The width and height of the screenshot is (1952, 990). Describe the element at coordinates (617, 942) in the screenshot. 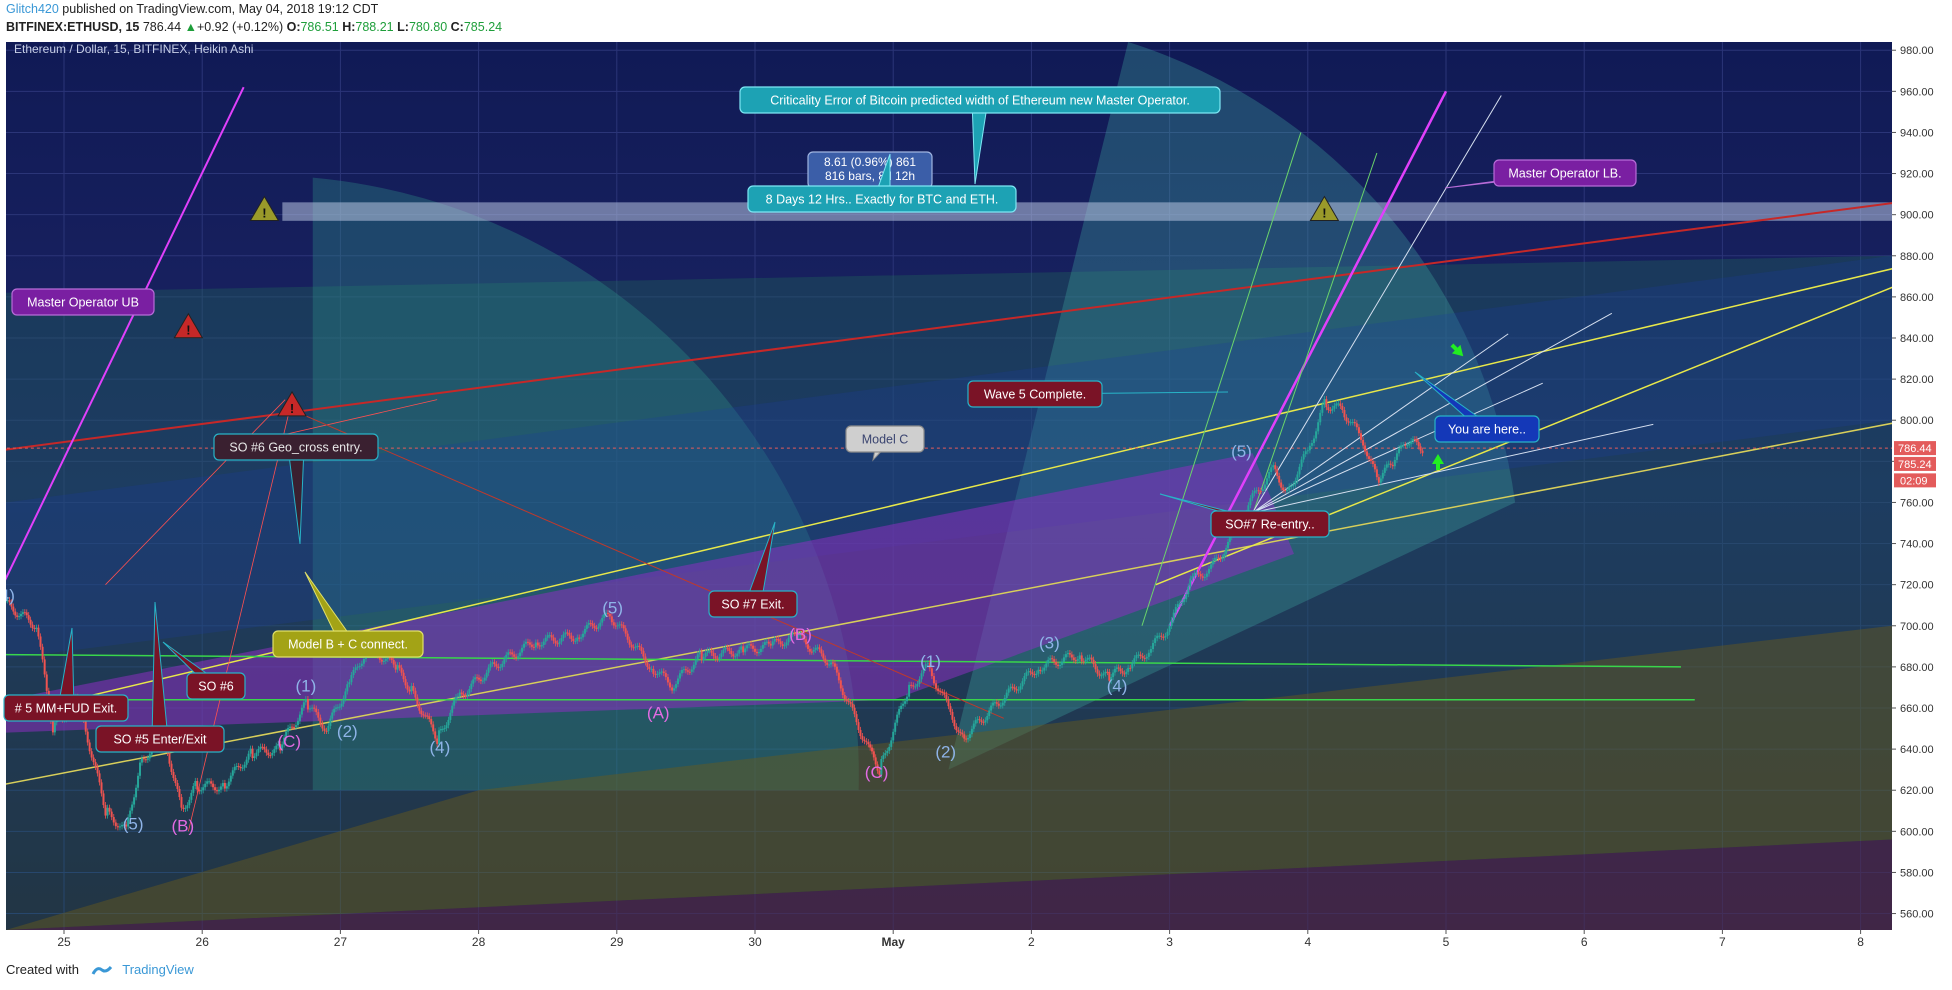

I see `time-axis-label: 29` at that location.